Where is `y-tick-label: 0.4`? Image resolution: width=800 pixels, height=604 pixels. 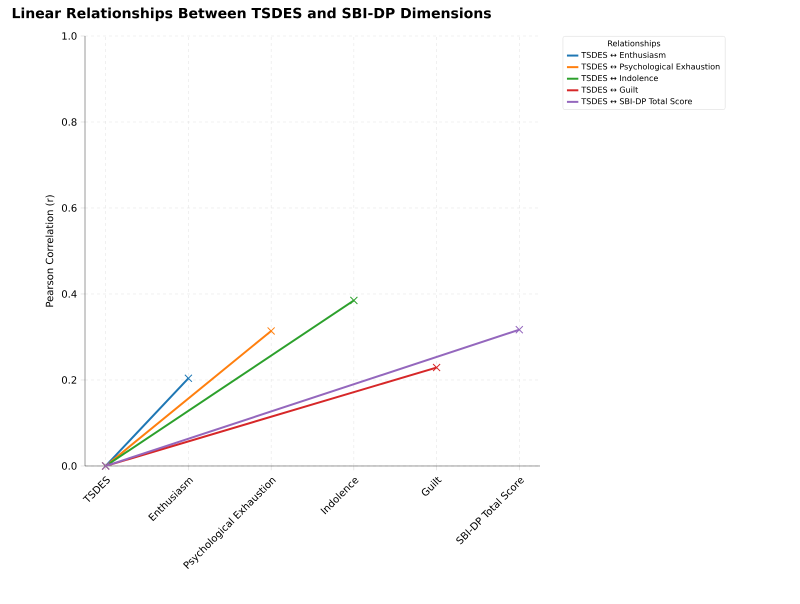 y-tick-label: 0.4 is located at coordinates (69, 294).